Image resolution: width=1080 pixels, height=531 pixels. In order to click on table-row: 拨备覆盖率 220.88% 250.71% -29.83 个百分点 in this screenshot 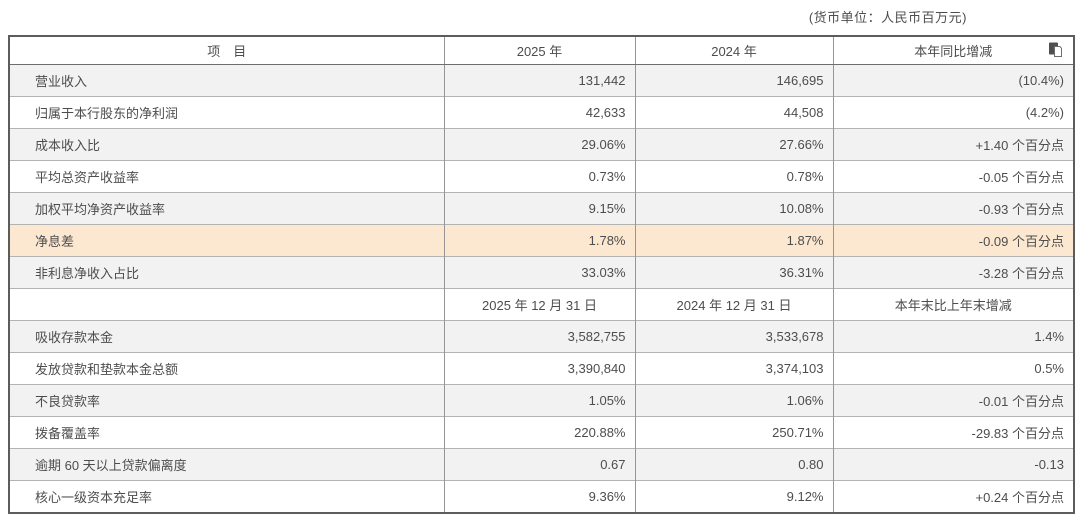, I will do `click(541, 432)`.